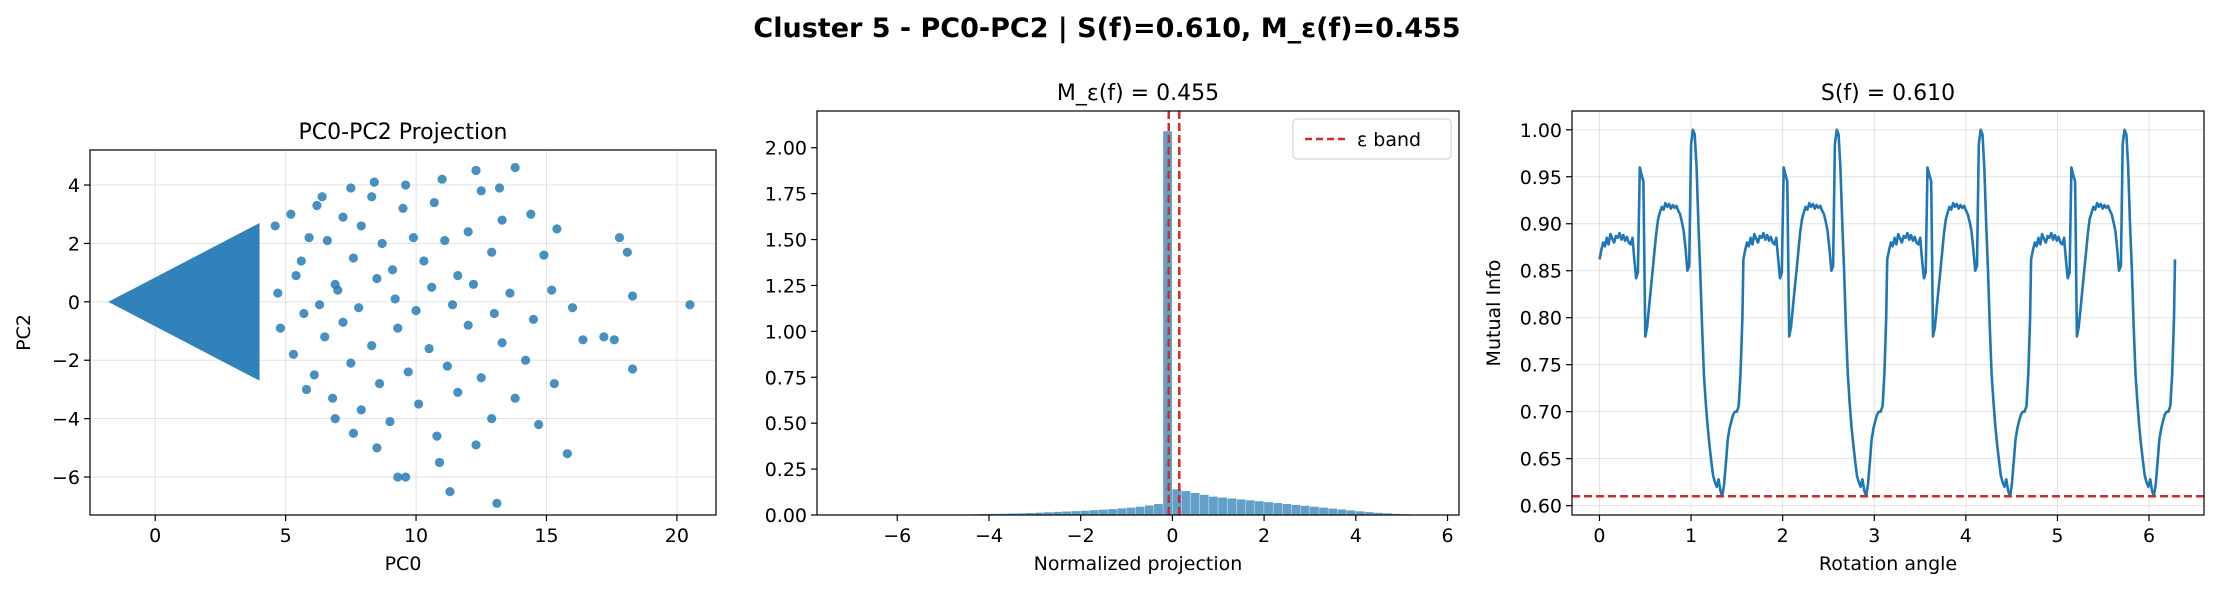  I want to click on y-tick-label: 2.00, so click(786, 149).